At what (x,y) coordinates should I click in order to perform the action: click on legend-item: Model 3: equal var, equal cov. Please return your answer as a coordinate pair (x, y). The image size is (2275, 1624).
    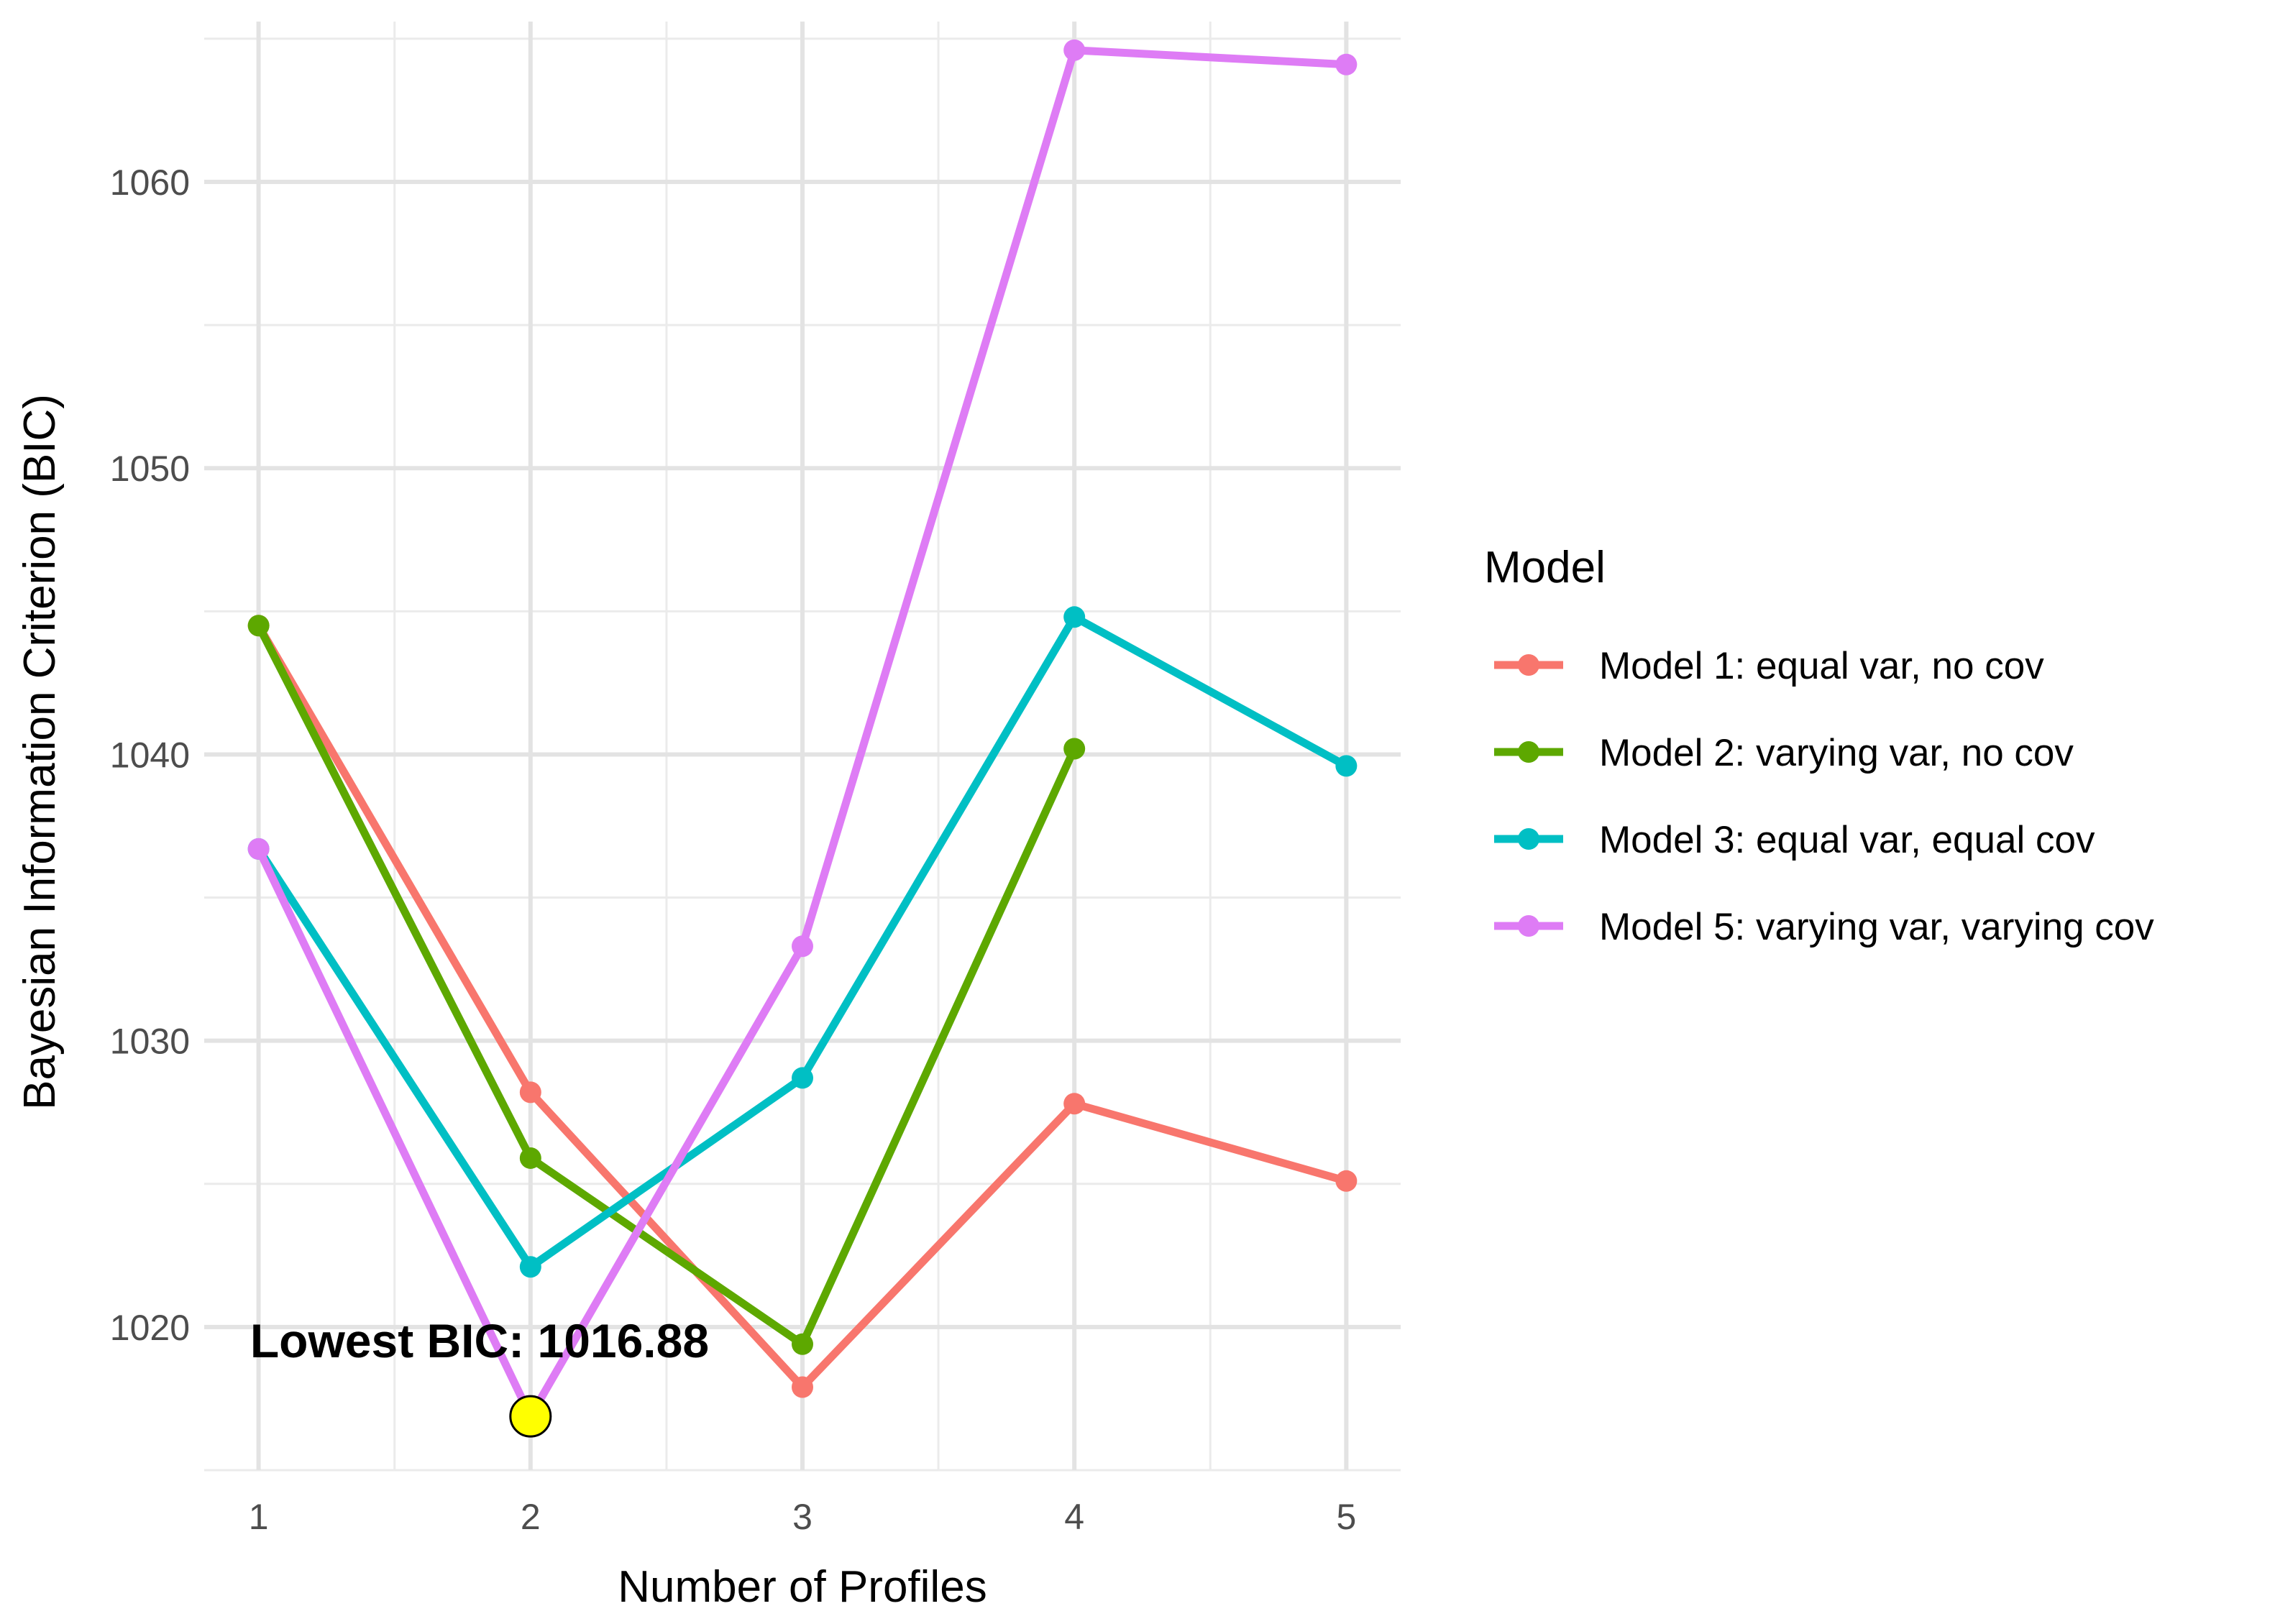
    Looking at the image, I should click on (1794, 840).